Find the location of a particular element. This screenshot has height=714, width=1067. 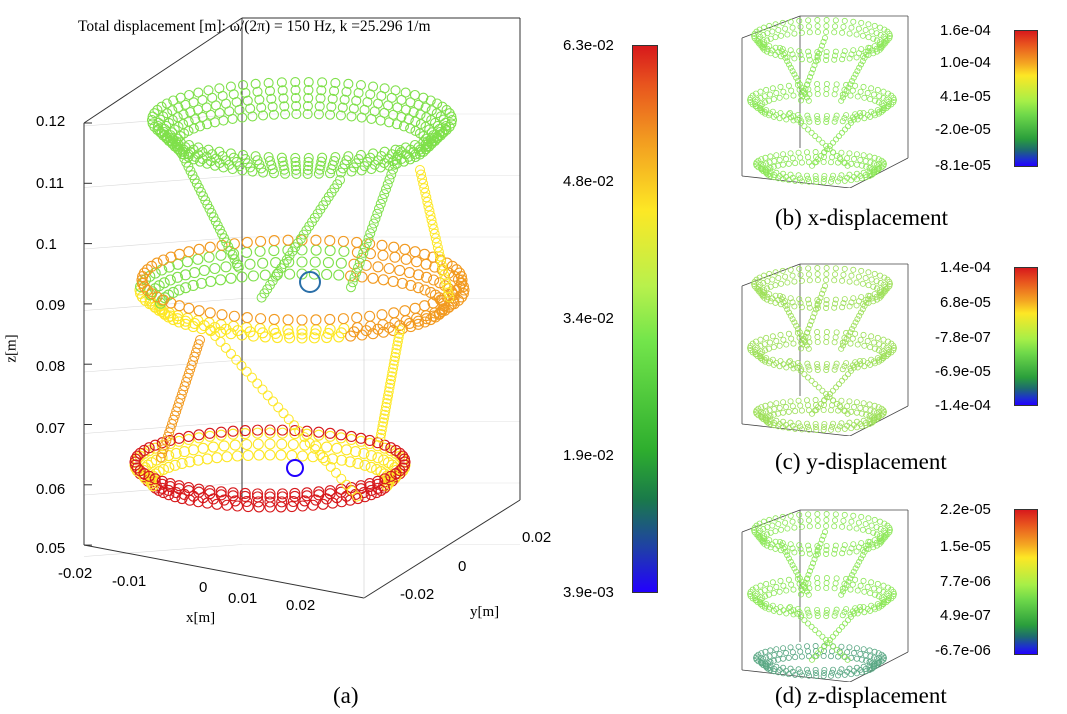

caption-a: (a) is located at coordinates (346, 695).